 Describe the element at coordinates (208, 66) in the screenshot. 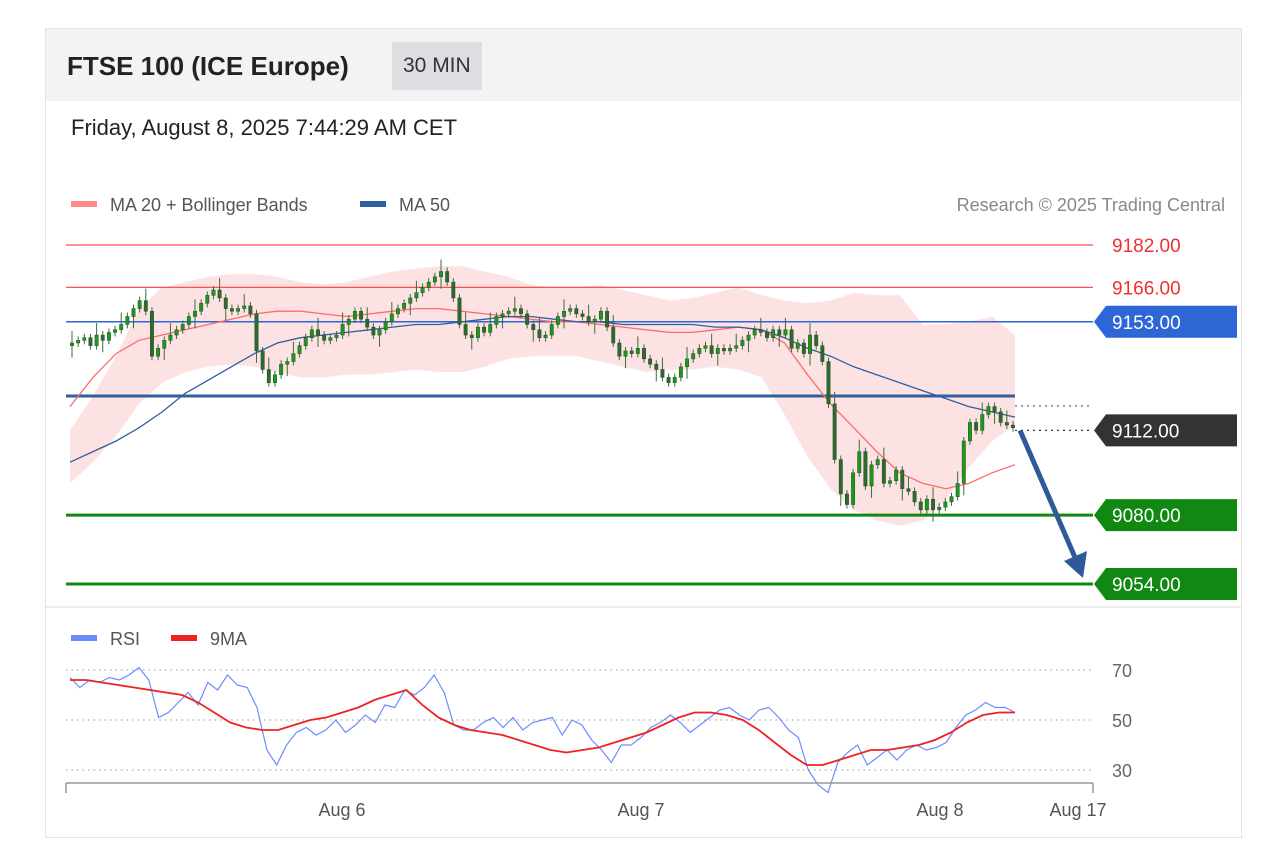

I see `instrument-title: FTSE 100 (ICE Europe)` at that location.